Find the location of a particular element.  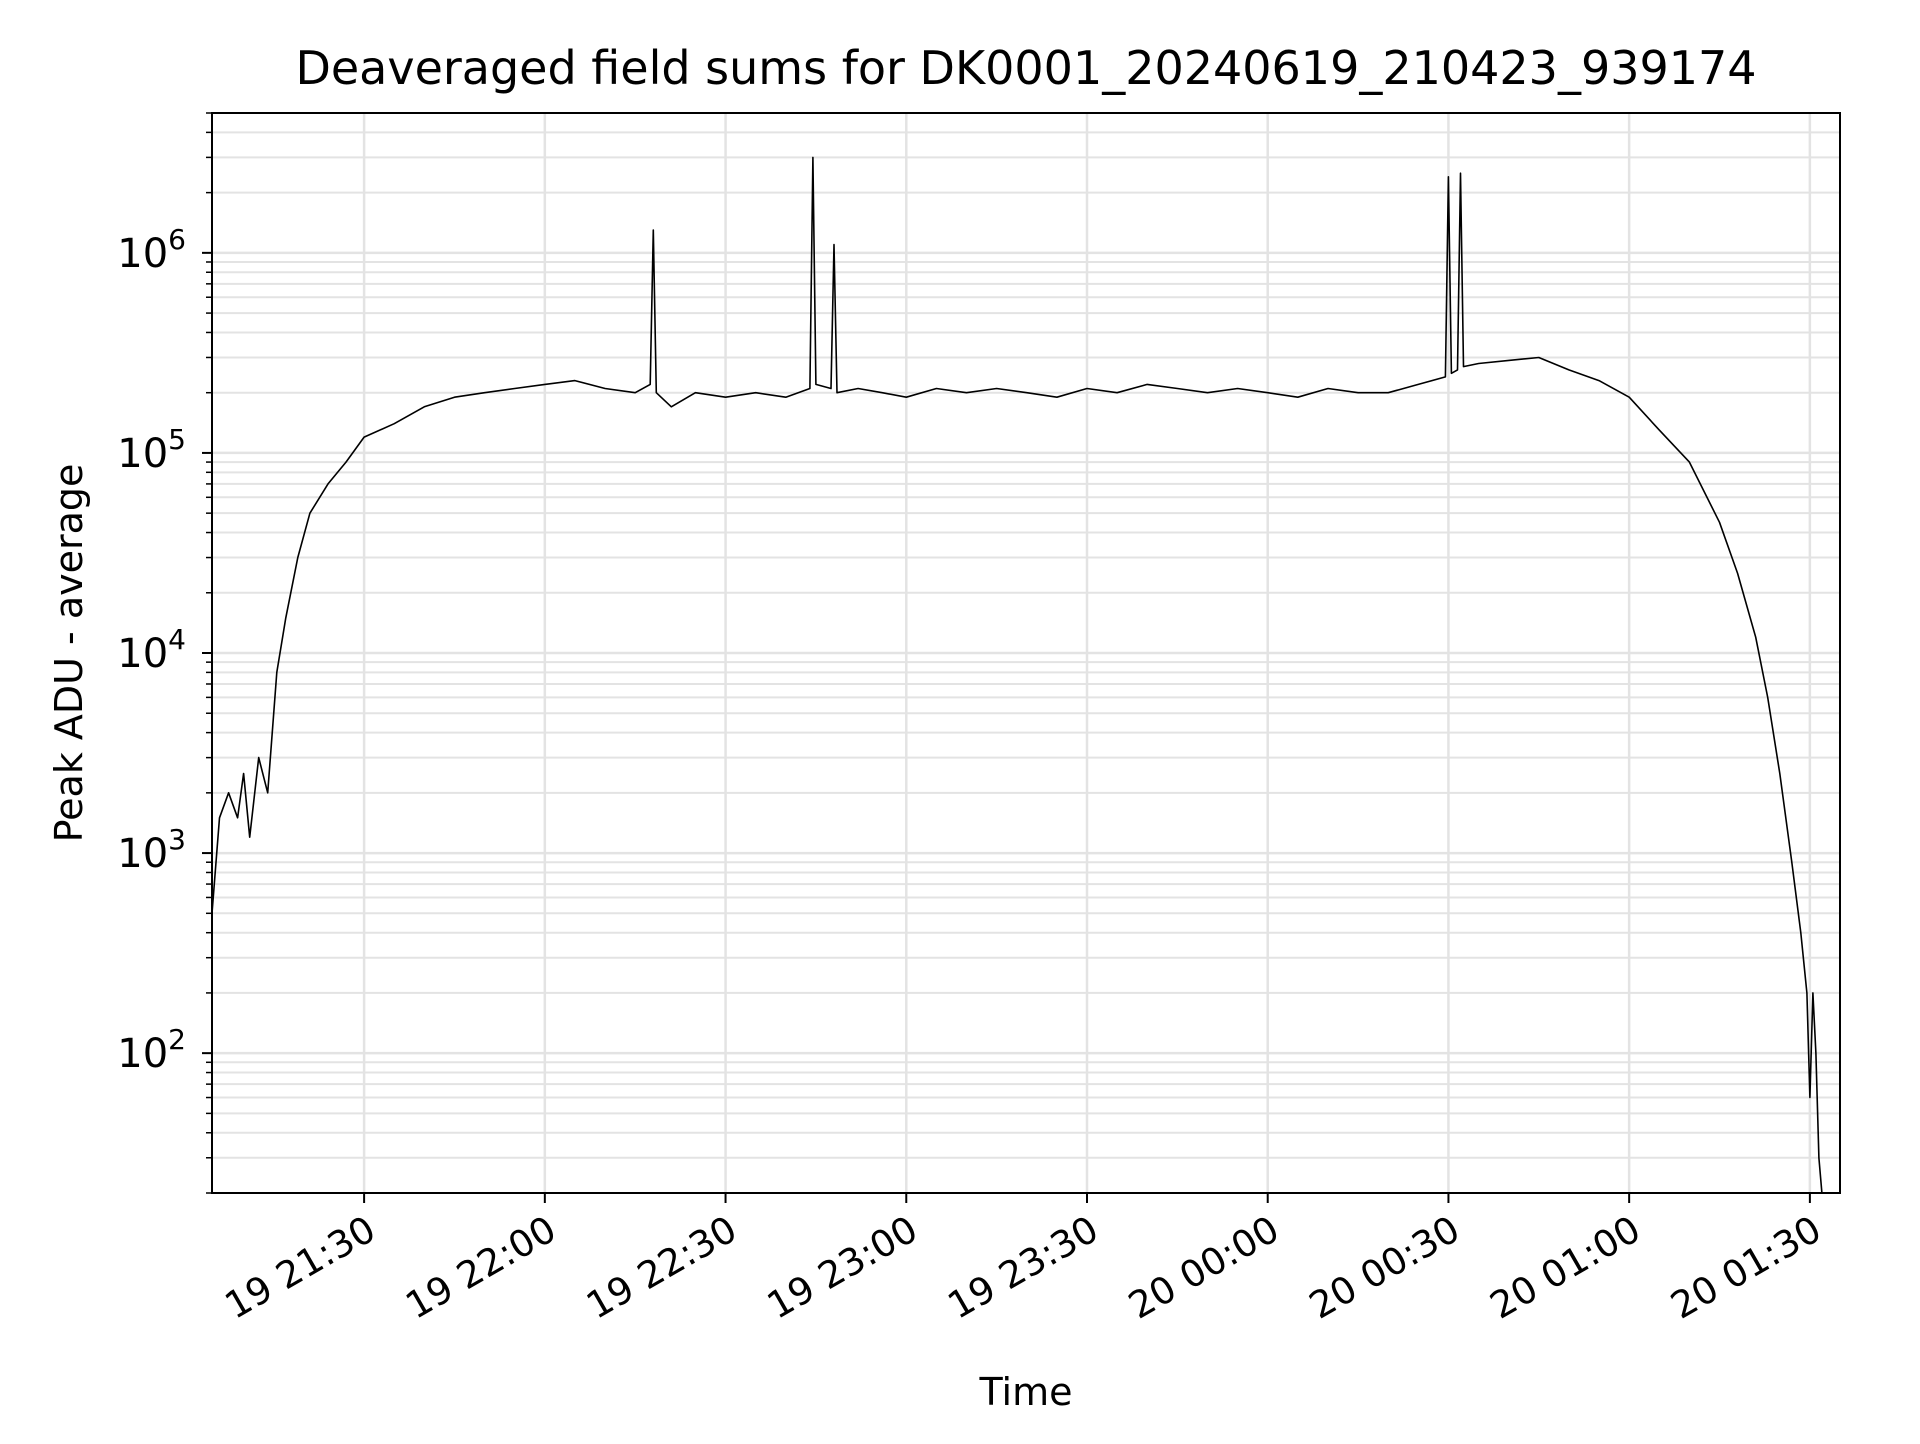

y-tick-label: 10⁶ is located at coordinates (151, 250).